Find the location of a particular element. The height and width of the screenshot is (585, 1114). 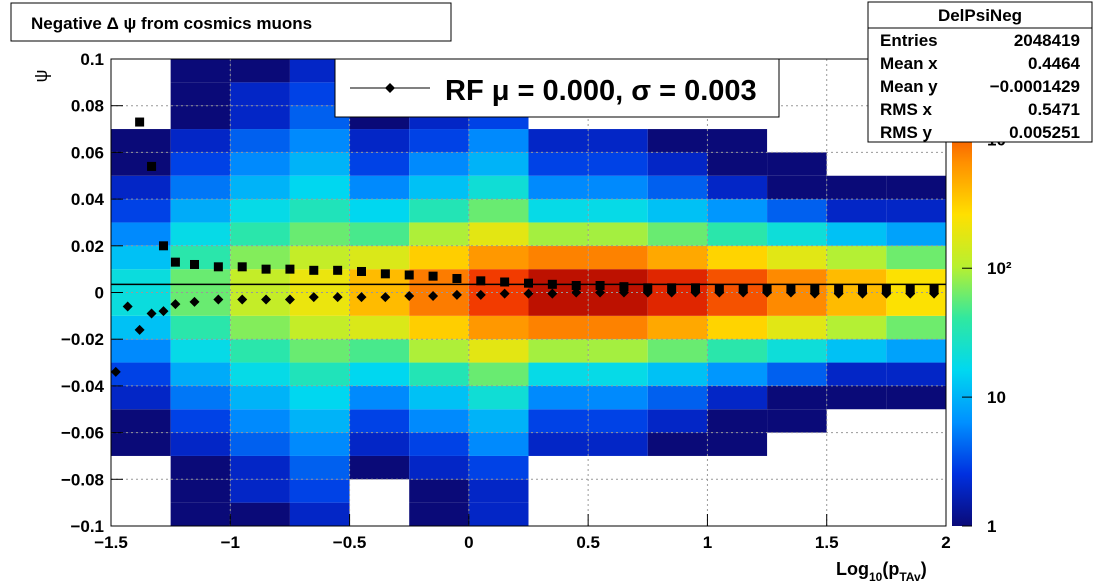

stats-label: Entries is located at coordinates (909, 40).